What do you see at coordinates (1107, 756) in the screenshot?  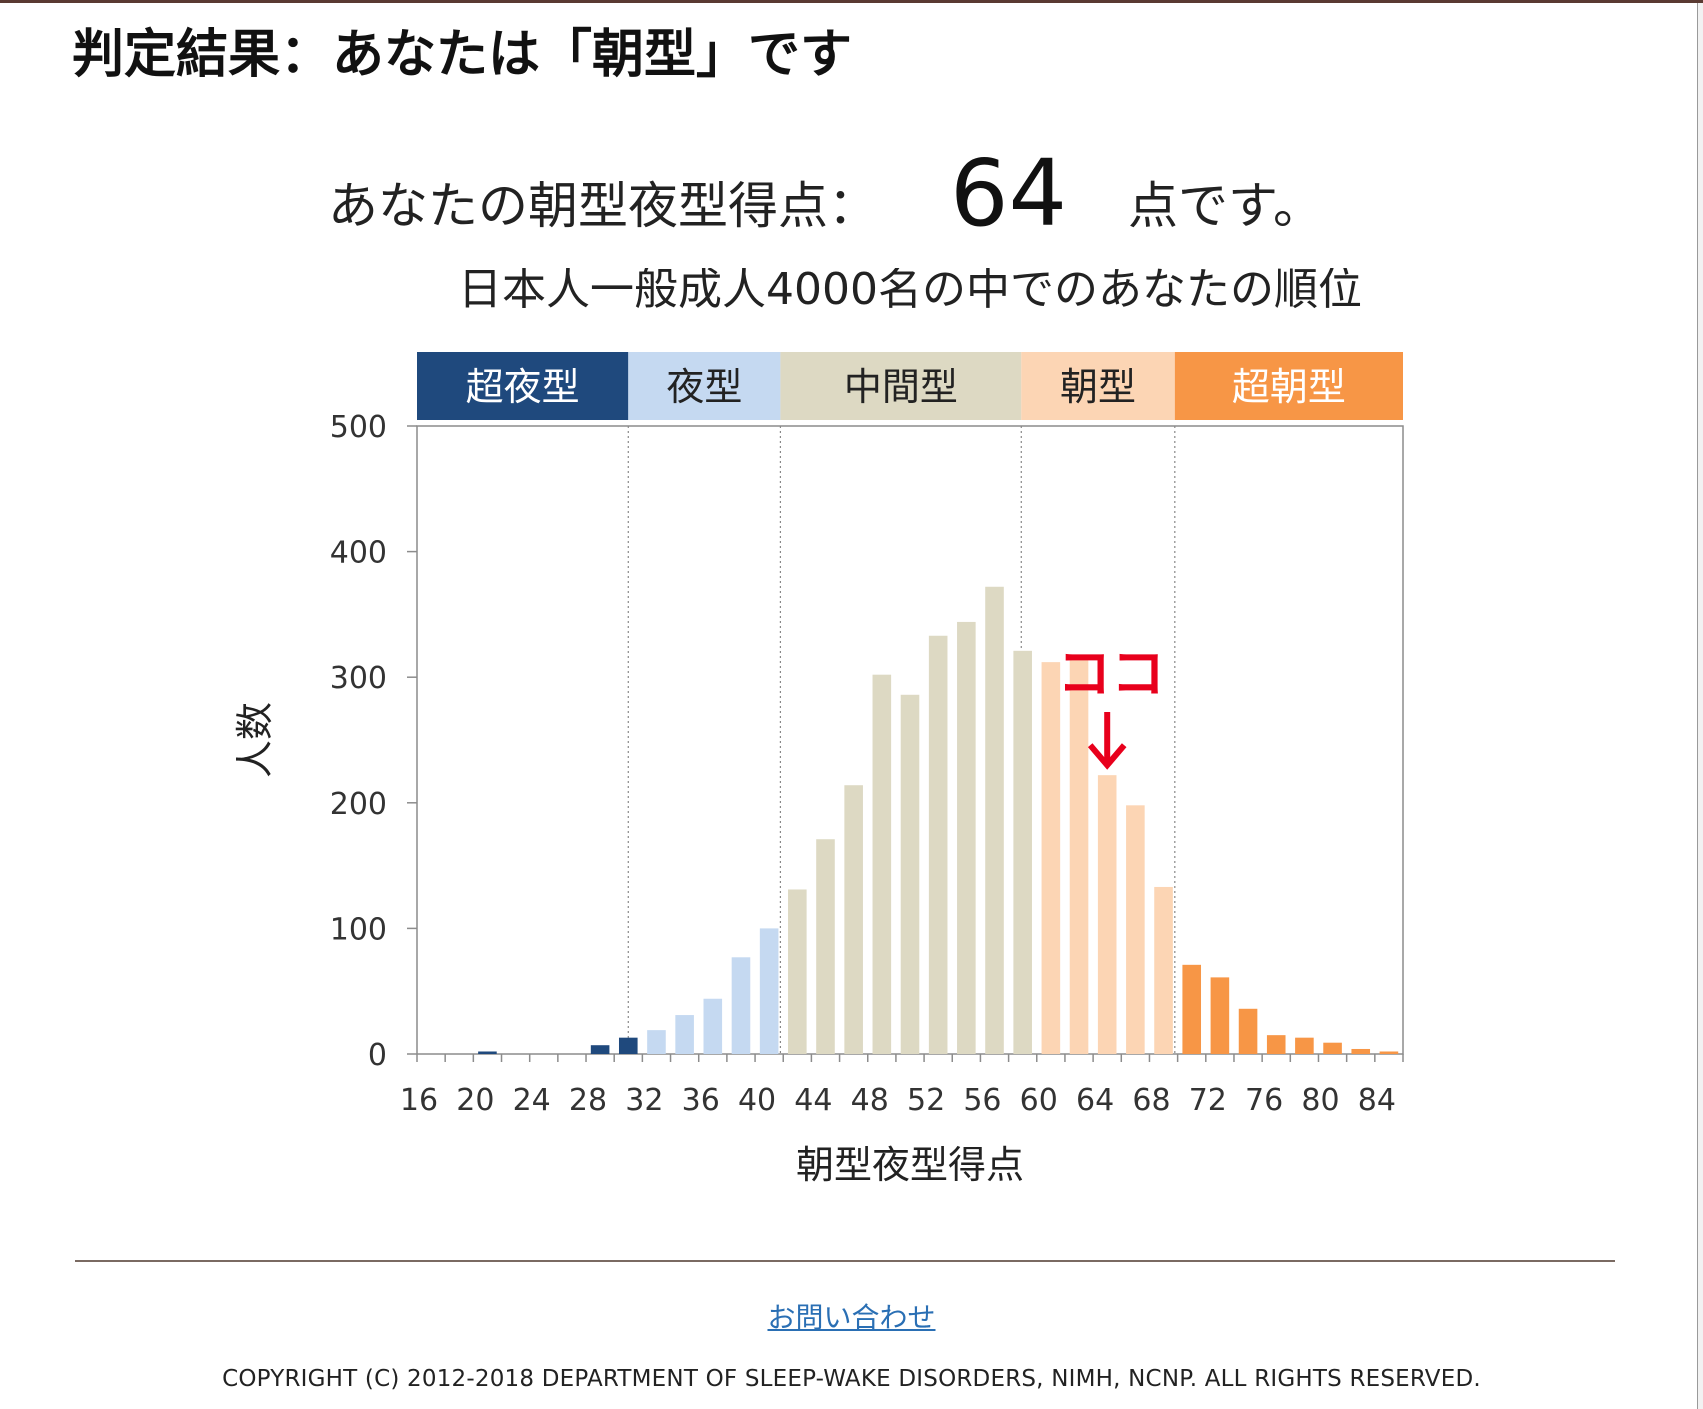 I see `highlight-arrow-head` at bounding box center [1107, 756].